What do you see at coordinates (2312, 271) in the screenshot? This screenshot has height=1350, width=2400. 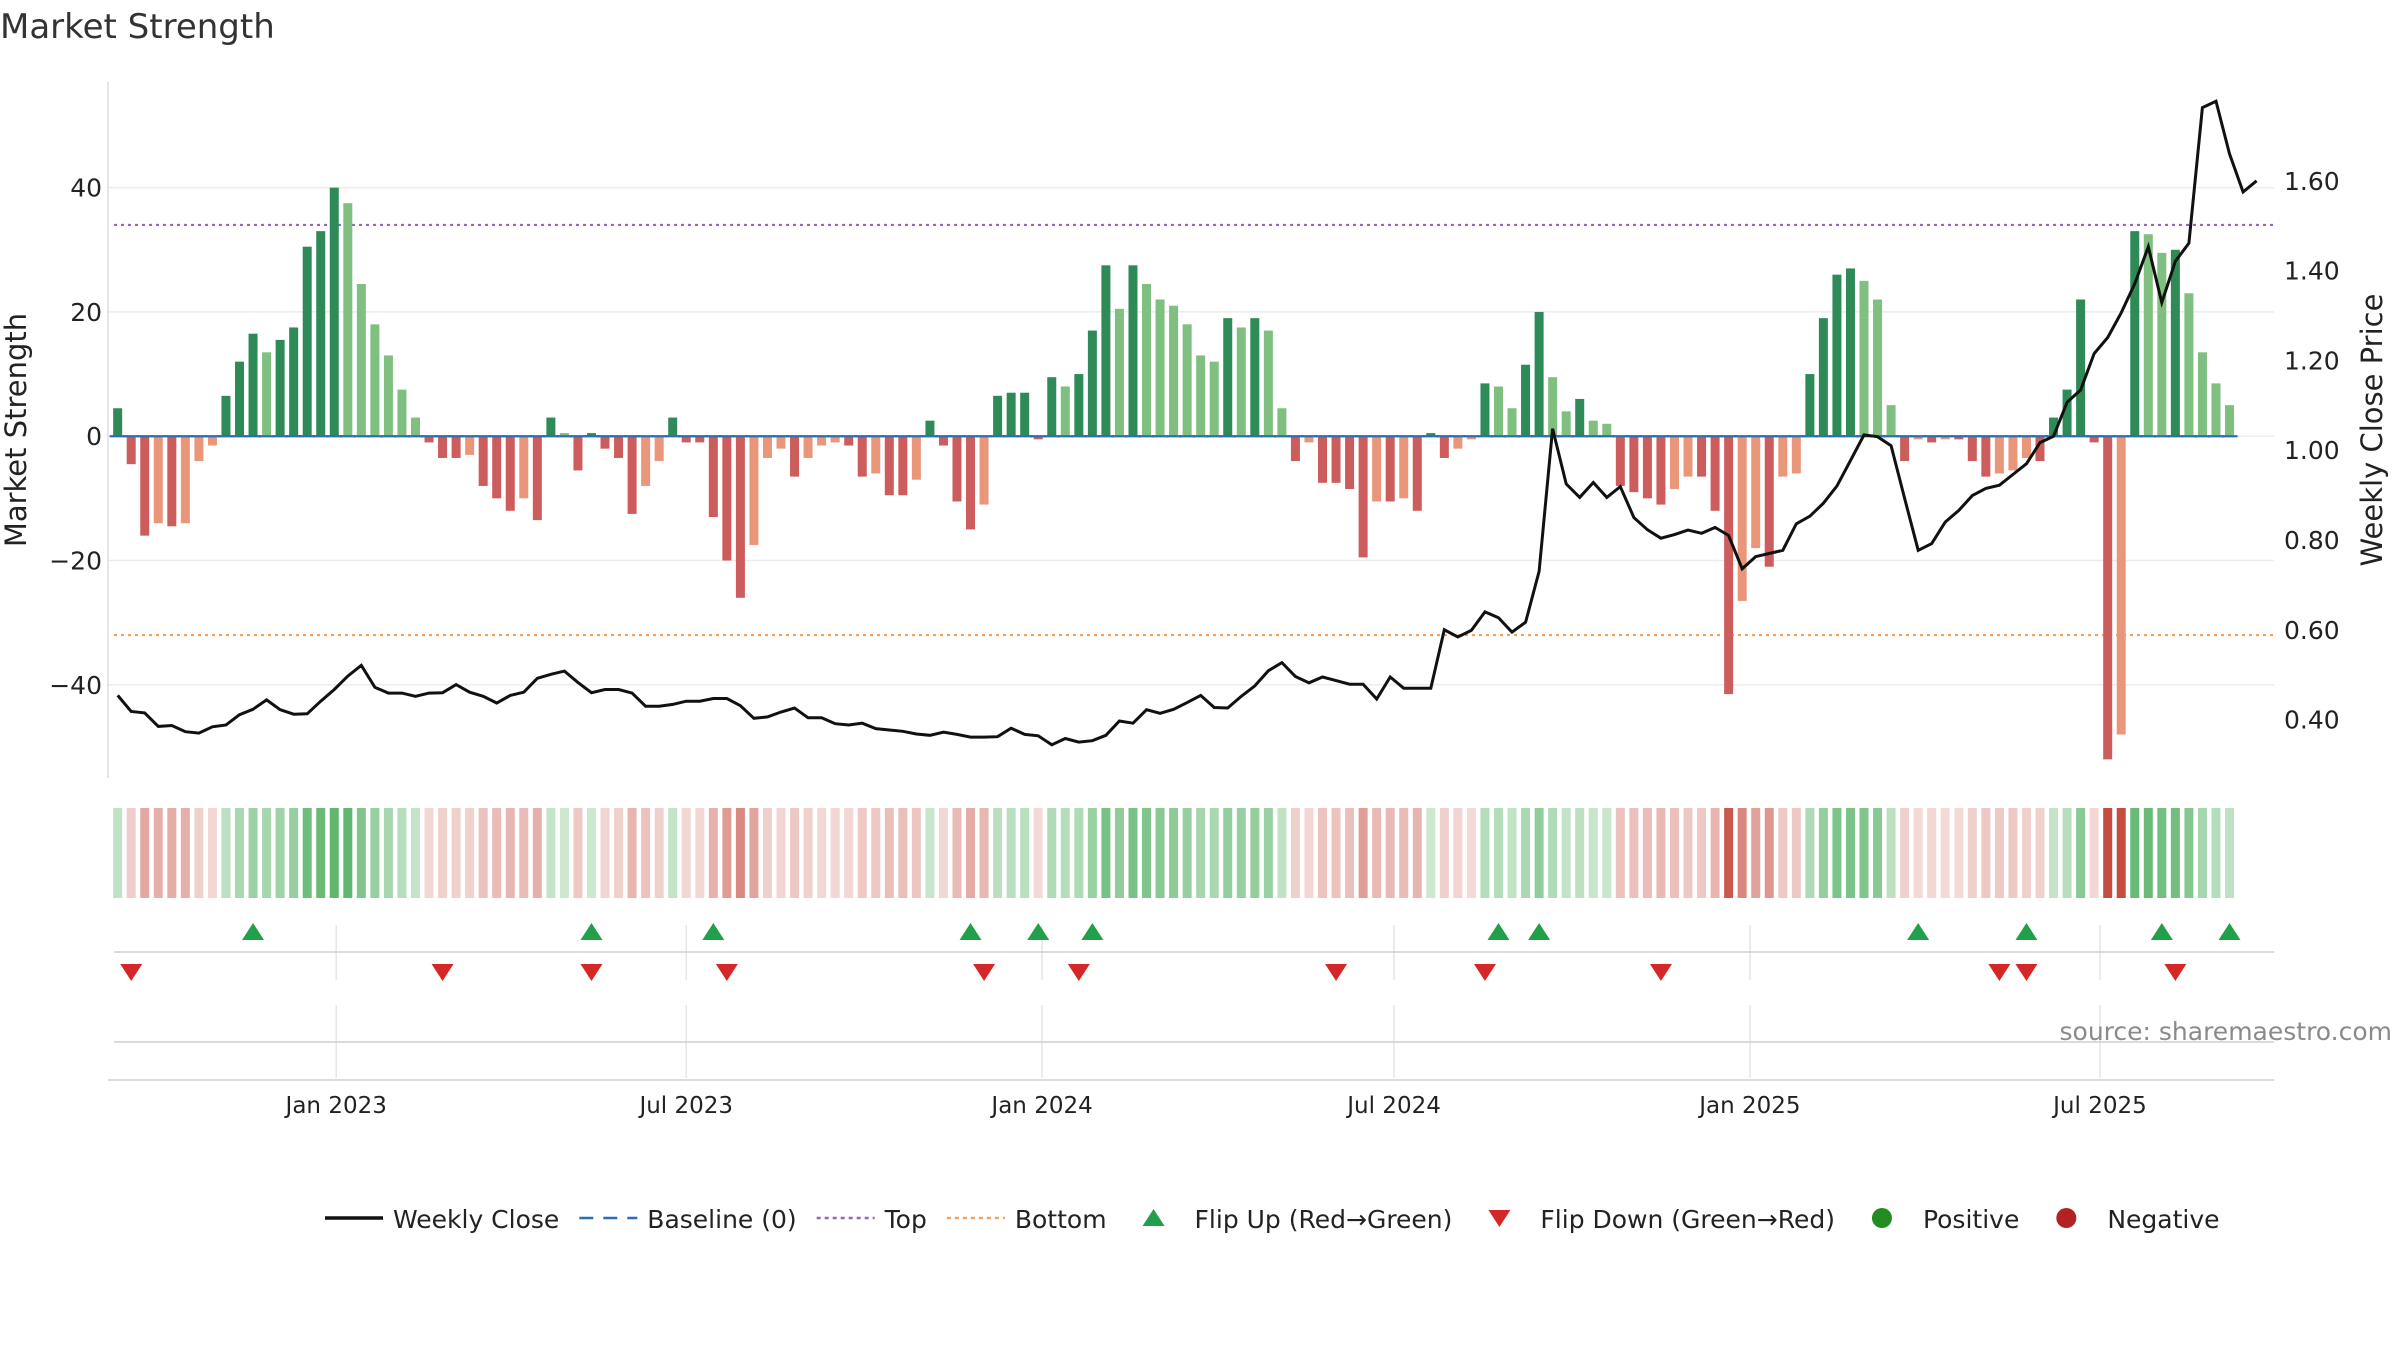 I see `y2-tick-label: 1.40` at bounding box center [2312, 271].